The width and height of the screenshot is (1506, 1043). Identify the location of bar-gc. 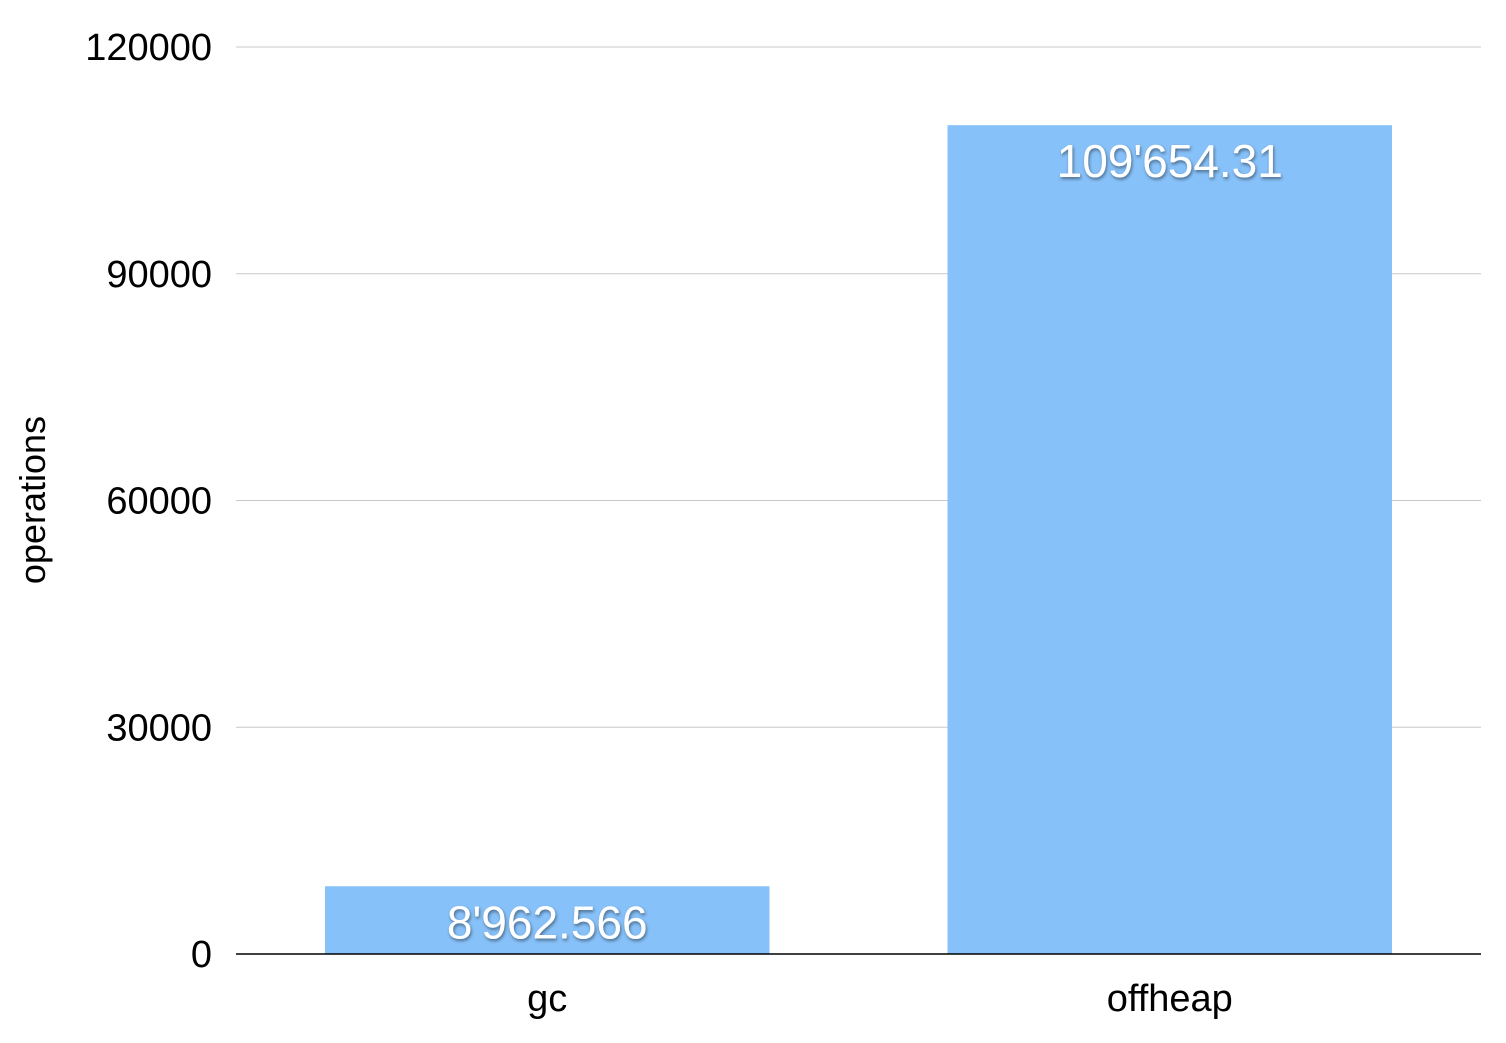
(547, 920).